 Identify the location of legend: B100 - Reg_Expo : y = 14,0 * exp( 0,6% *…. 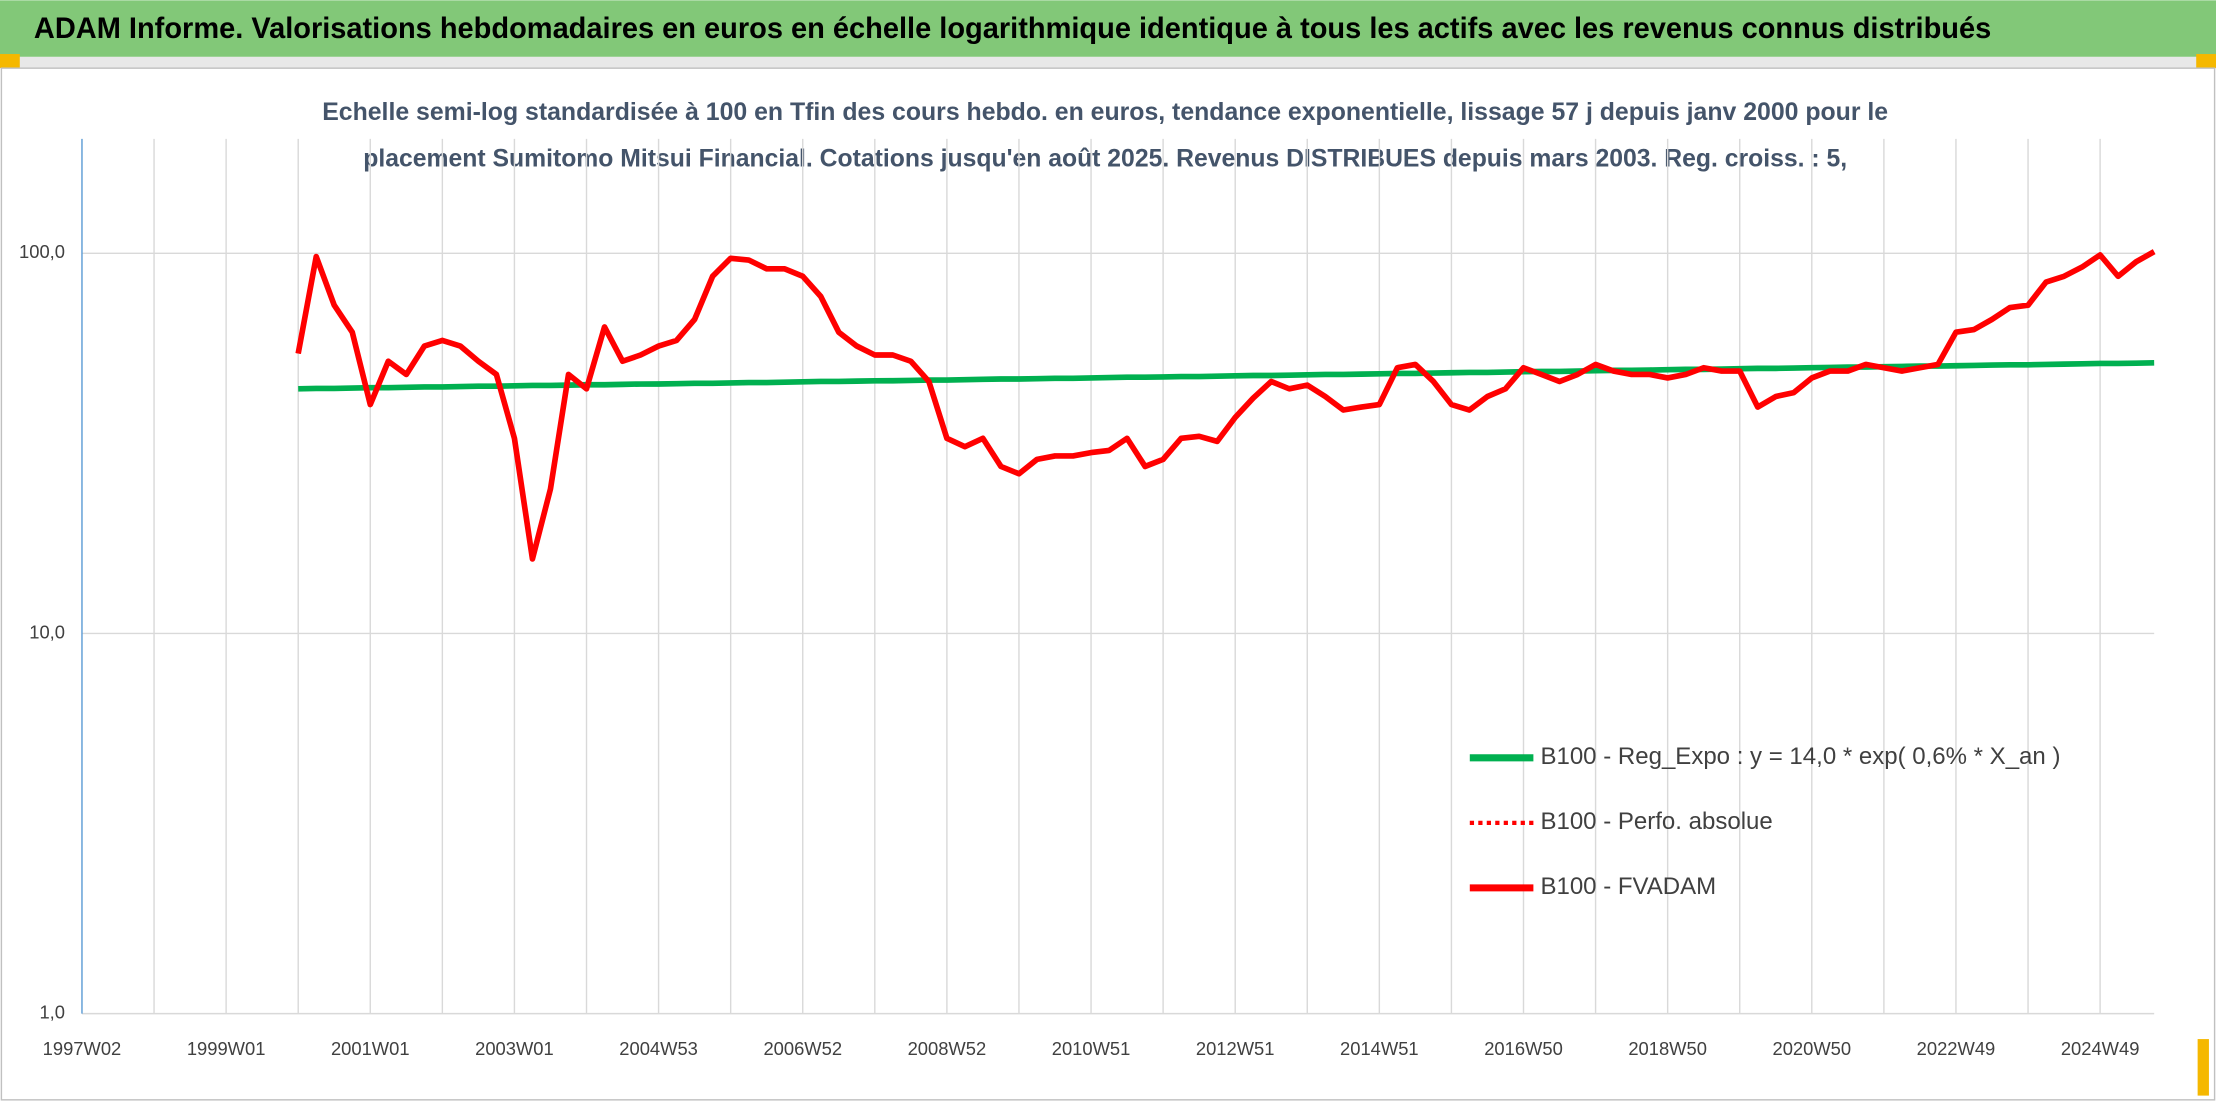
(1764, 821).